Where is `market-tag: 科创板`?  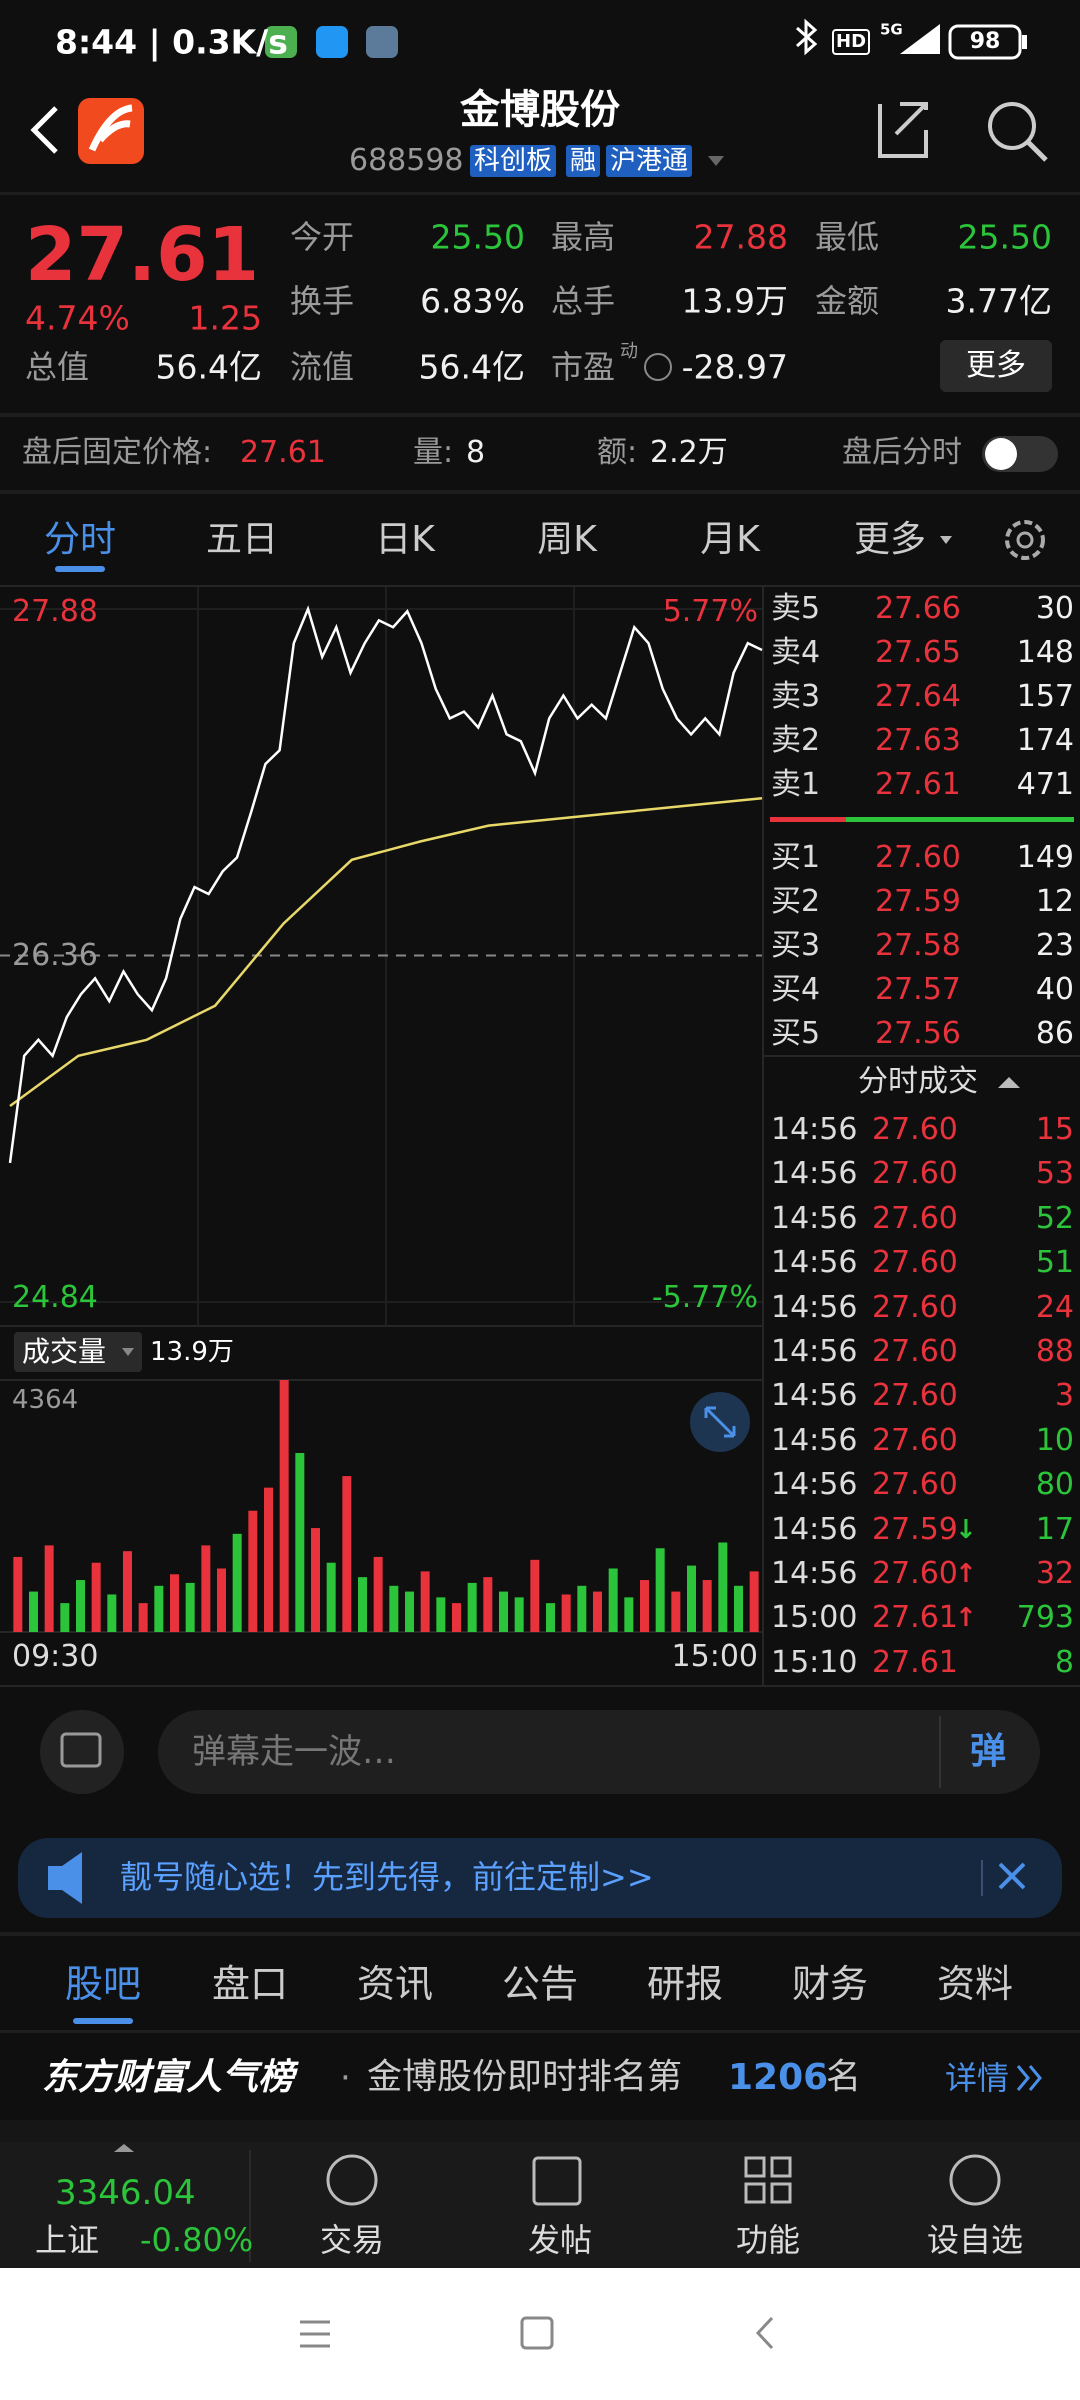
market-tag: 科创板 is located at coordinates (513, 161).